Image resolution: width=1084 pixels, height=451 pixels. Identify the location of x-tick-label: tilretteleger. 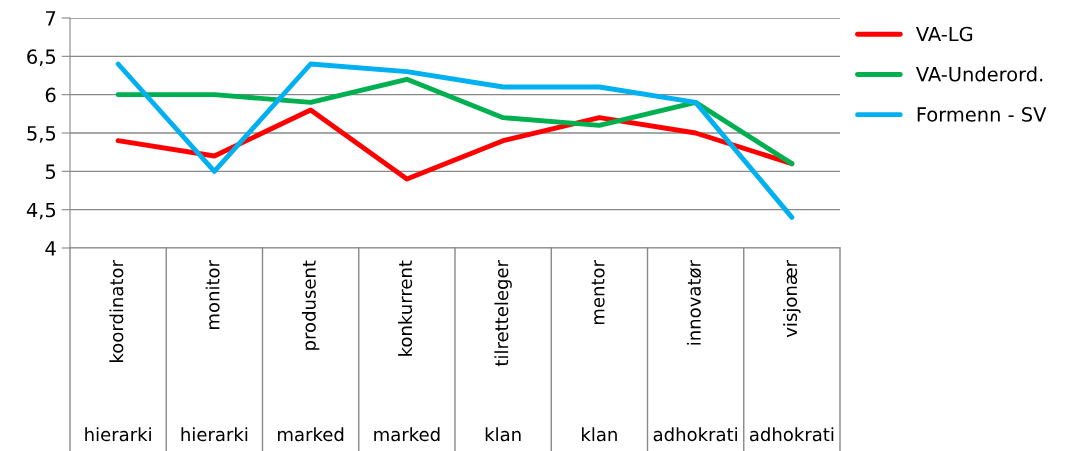
(503, 313).